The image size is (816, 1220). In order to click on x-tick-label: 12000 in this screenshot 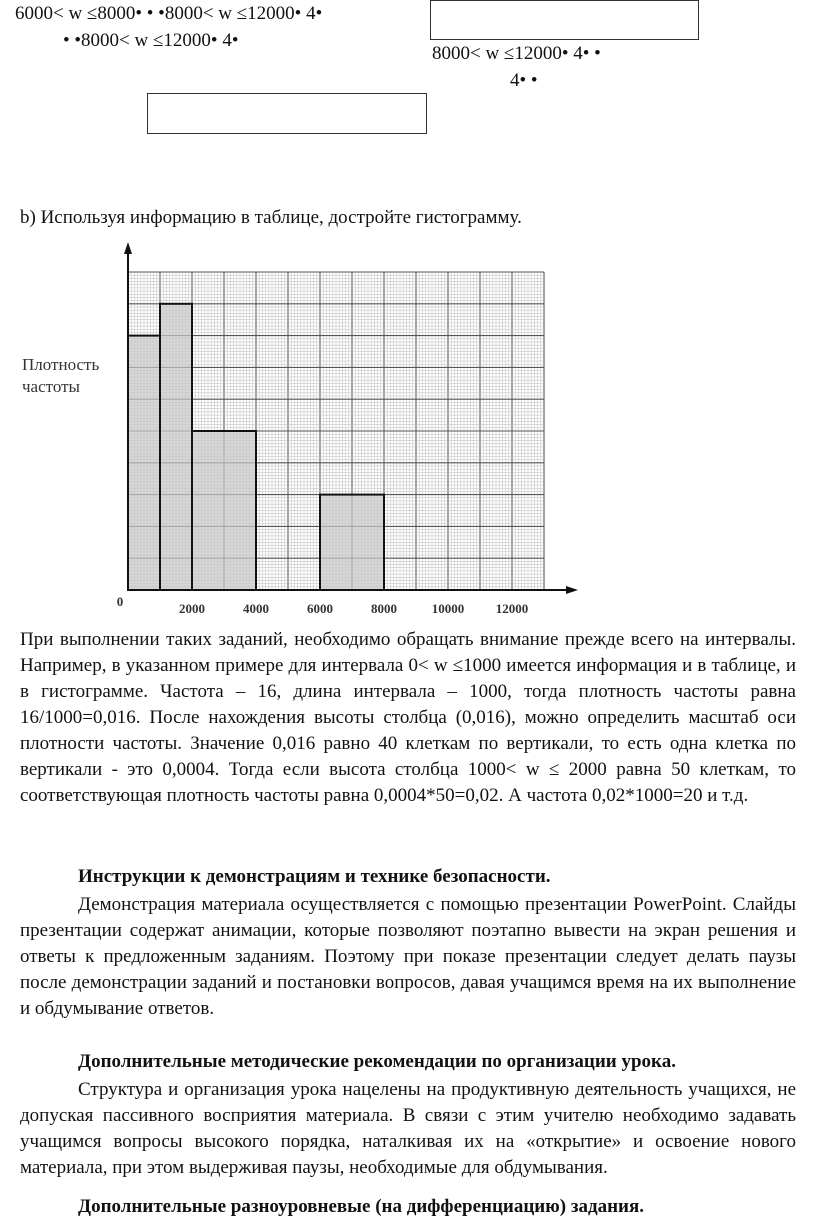, I will do `click(512, 608)`.